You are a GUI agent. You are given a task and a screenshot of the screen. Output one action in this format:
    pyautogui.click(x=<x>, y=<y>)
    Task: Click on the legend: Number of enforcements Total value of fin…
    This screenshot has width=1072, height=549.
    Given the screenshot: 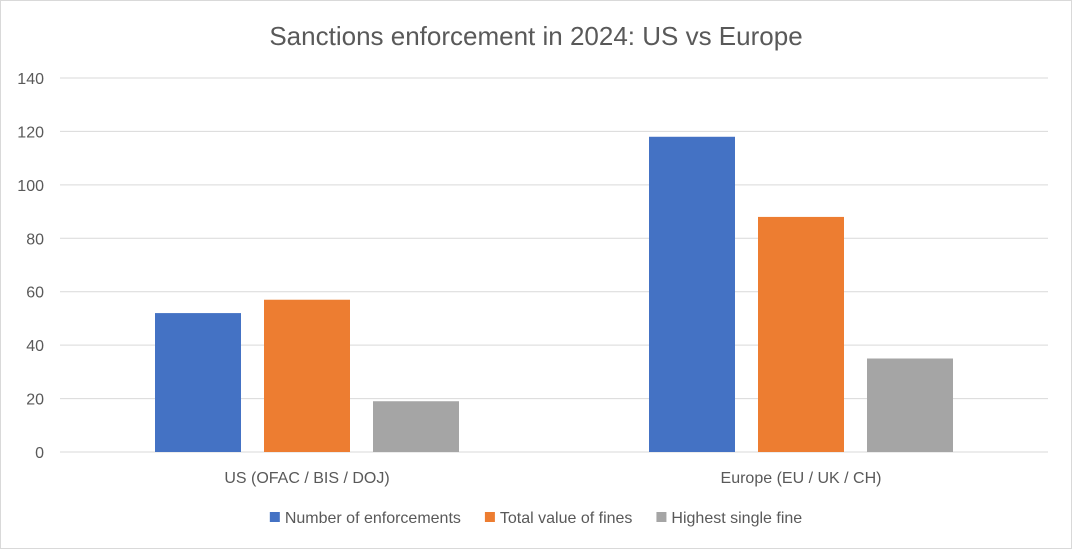 What is the action you would take?
    pyautogui.click(x=535, y=518)
    